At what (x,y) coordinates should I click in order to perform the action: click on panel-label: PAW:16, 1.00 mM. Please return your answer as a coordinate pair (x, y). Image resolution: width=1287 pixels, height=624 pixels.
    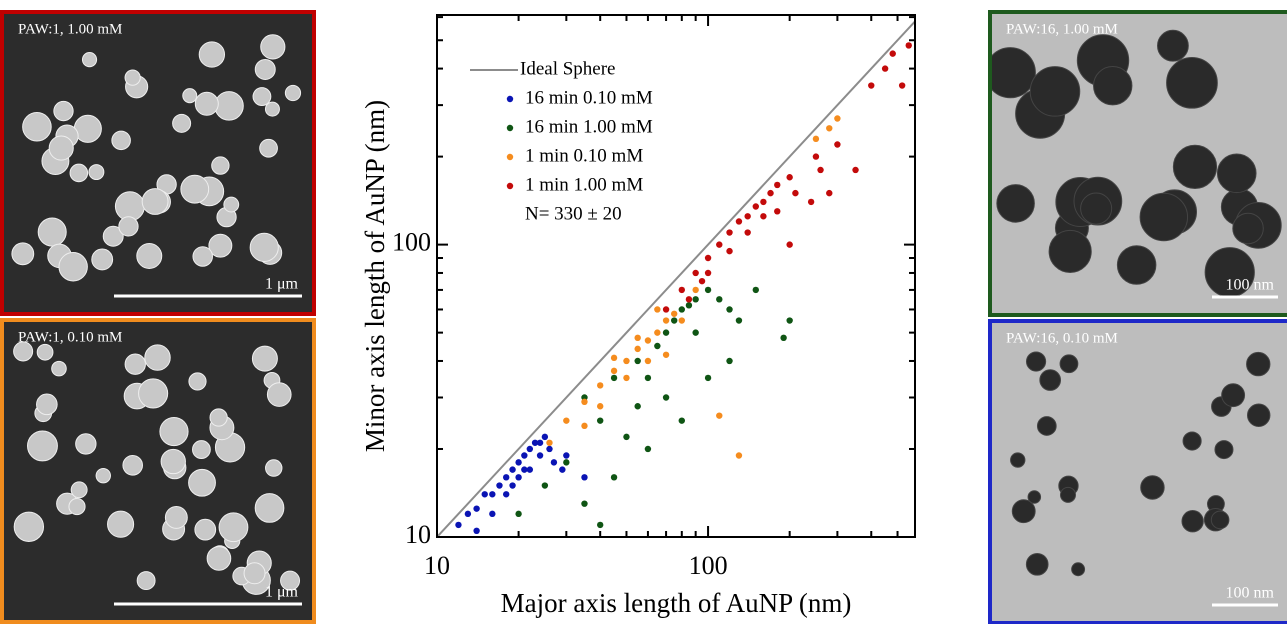
    Looking at the image, I should click on (1062, 29).